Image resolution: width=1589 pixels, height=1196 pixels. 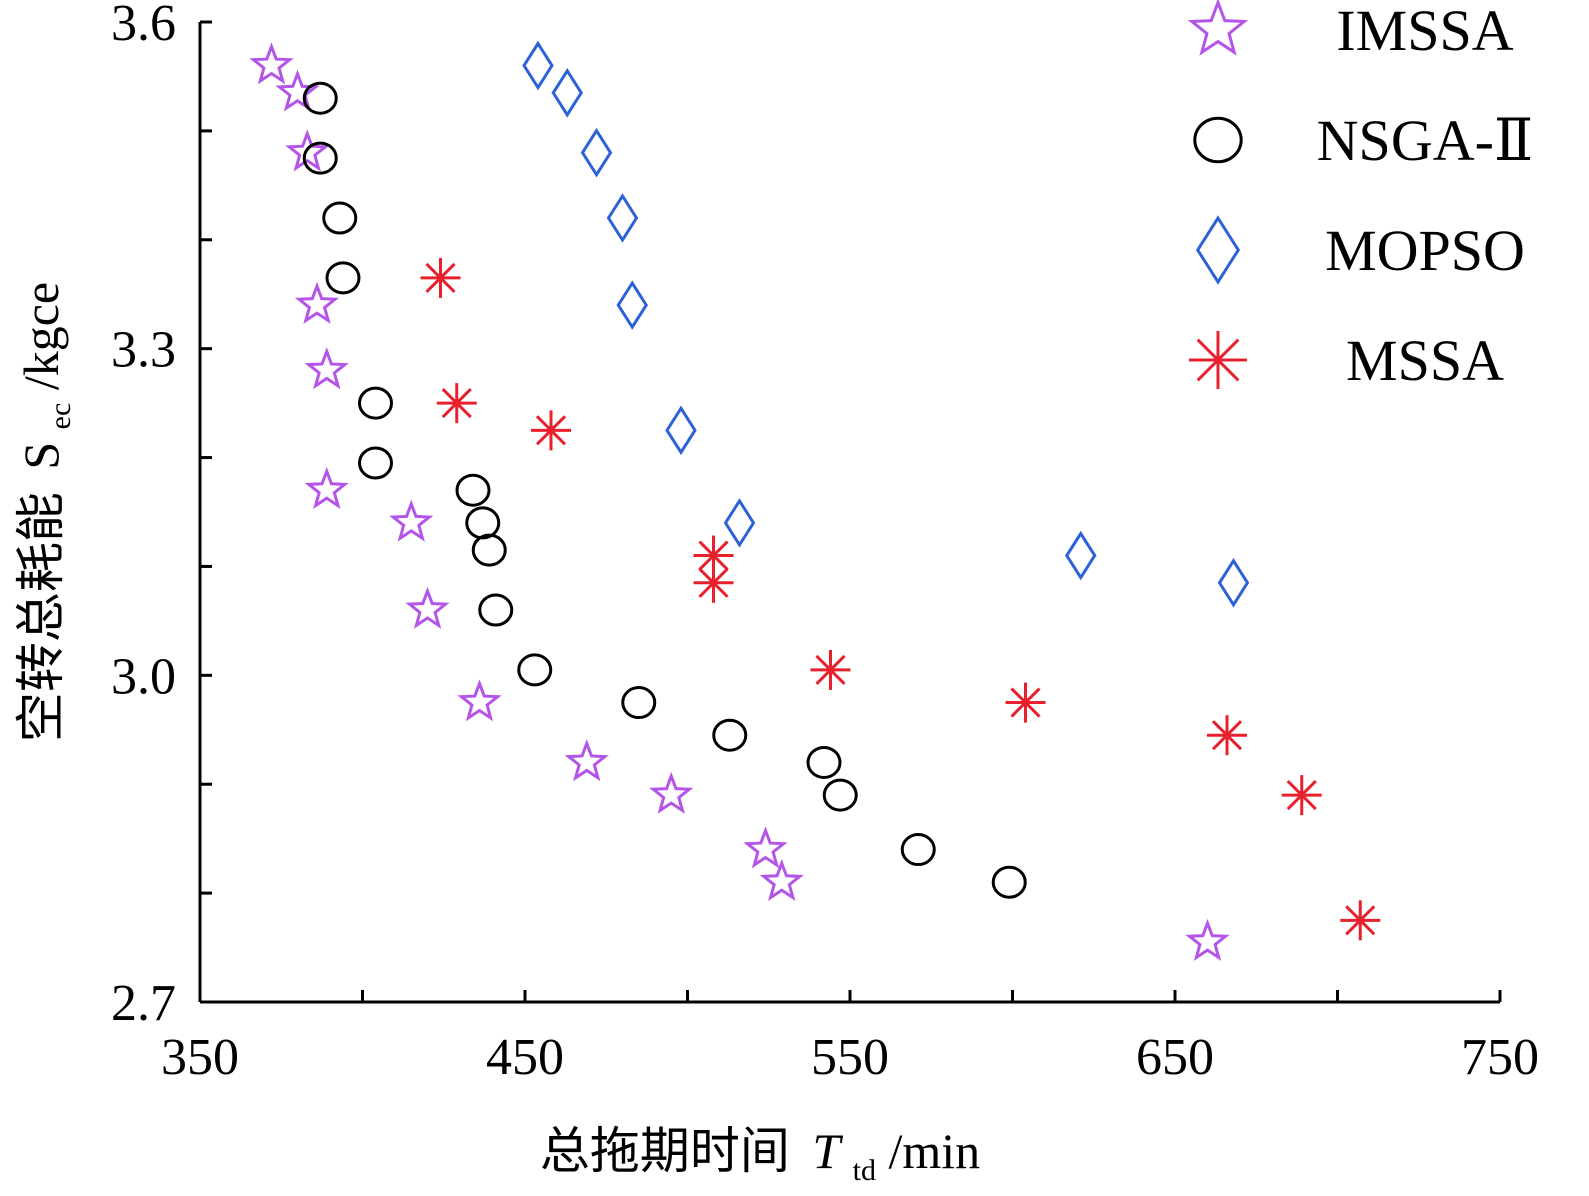 What do you see at coordinates (1500, 1057) in the screenshot?
I see `x-tick-label: 750` at bounding box center [1500, 1057].